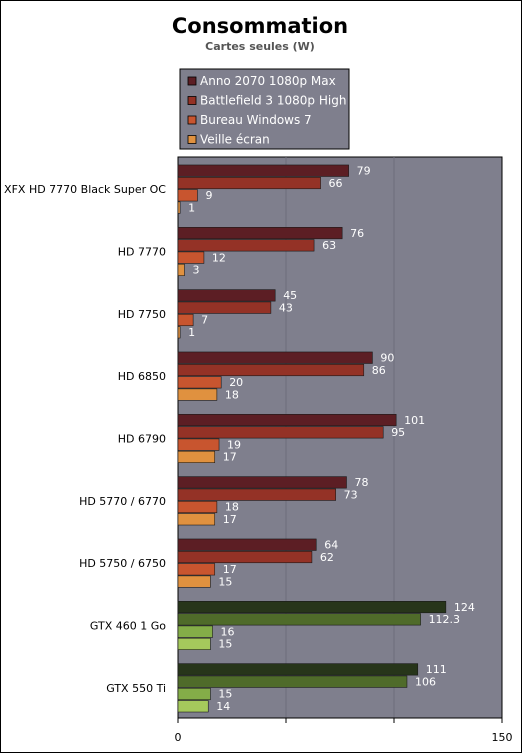 This screenshot has width=522, height=753. What do you see at coordinates (234, 444) in the screenshot?
I see `data-label: 19` at bounding box center [234, 444].